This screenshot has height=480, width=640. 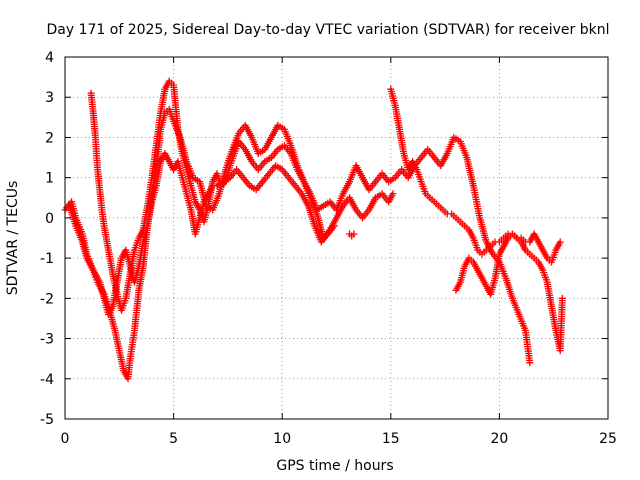 I want to click on x-tick-label: 10, so click(x=282, y=439).